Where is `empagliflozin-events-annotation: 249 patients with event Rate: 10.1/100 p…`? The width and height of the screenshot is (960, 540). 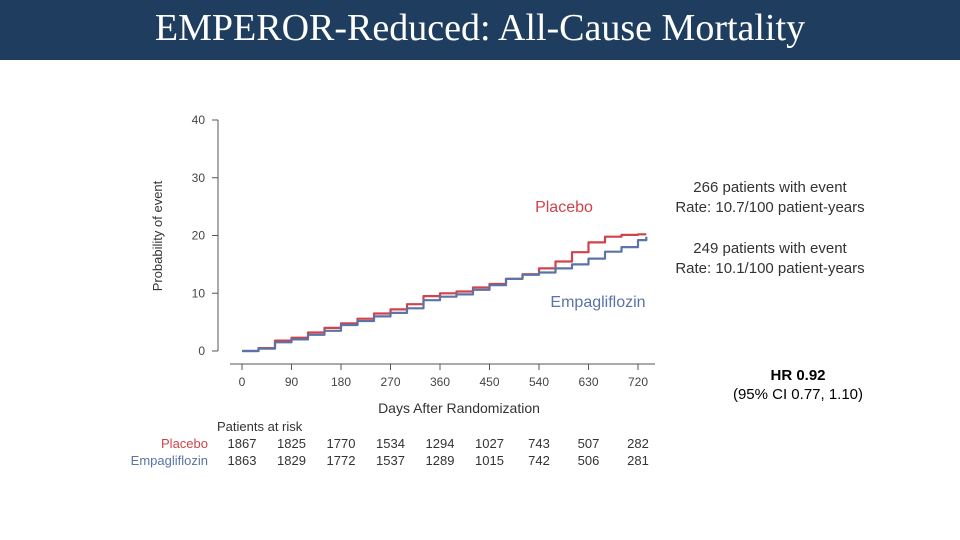
empagliflozin-events-annotation: 249 patients with event Rate: 10.1/100 p… is located at coordinates (770, 259).